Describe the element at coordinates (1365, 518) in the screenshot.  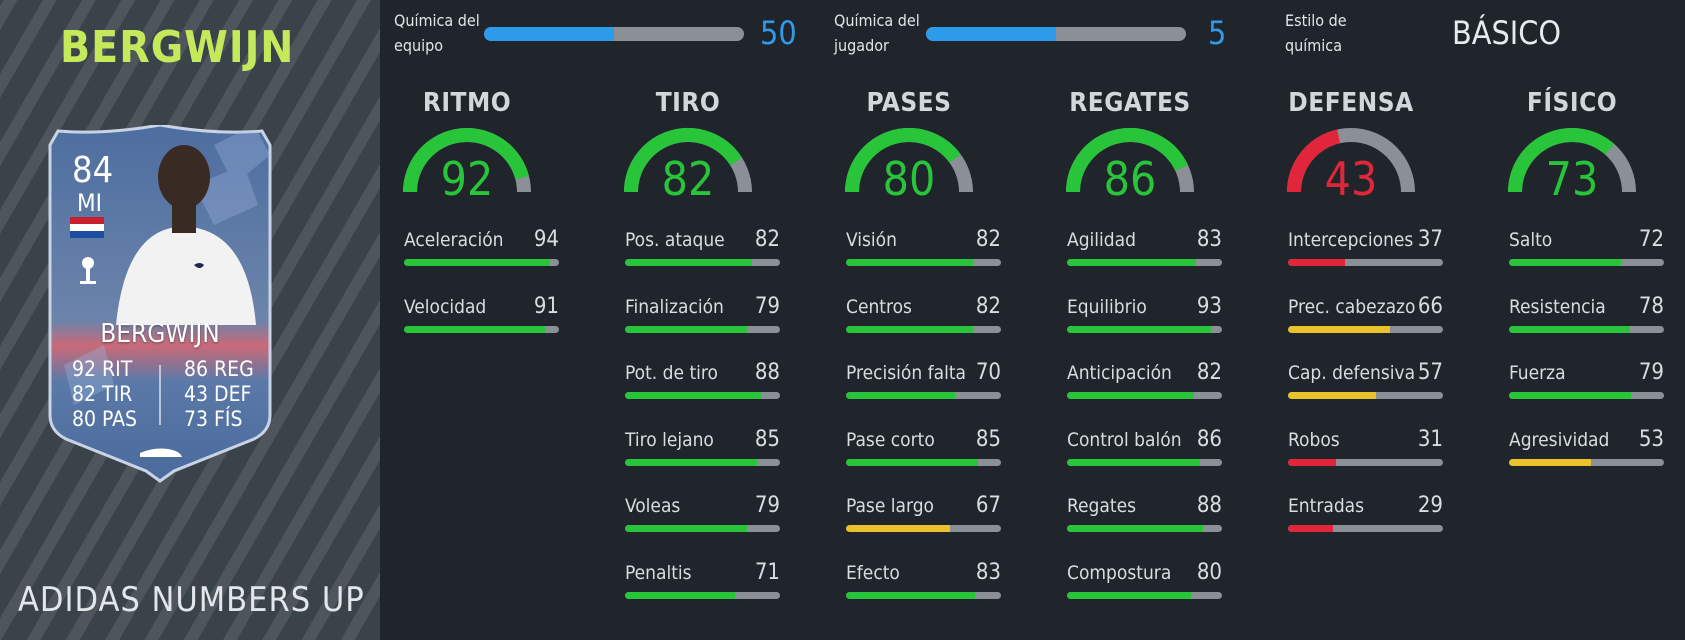
I see `stat-row: Entradas 29` at that location.